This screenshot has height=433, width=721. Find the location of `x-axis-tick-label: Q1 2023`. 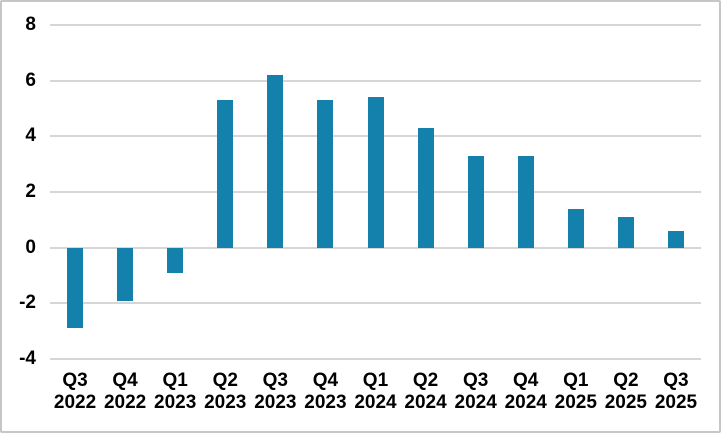

x-axis-tick-label: Q1 2023 is located at coordinates (175, 392).